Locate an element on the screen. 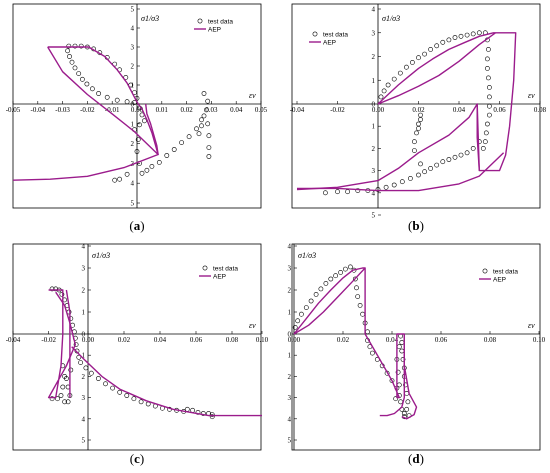 This screenshot has height=473, width=550. y-axis-title: σ1/σ3 is located at coordinates (307, 255).